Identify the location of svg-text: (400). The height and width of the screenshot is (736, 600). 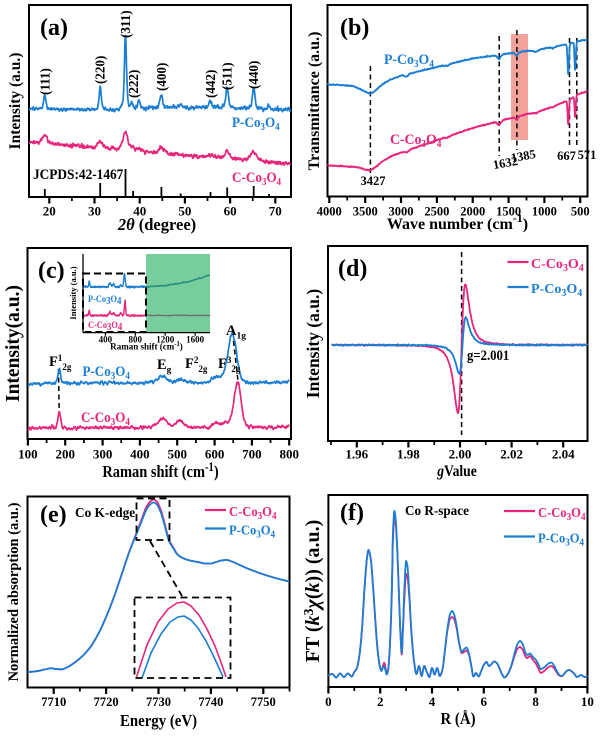
(161, 77).